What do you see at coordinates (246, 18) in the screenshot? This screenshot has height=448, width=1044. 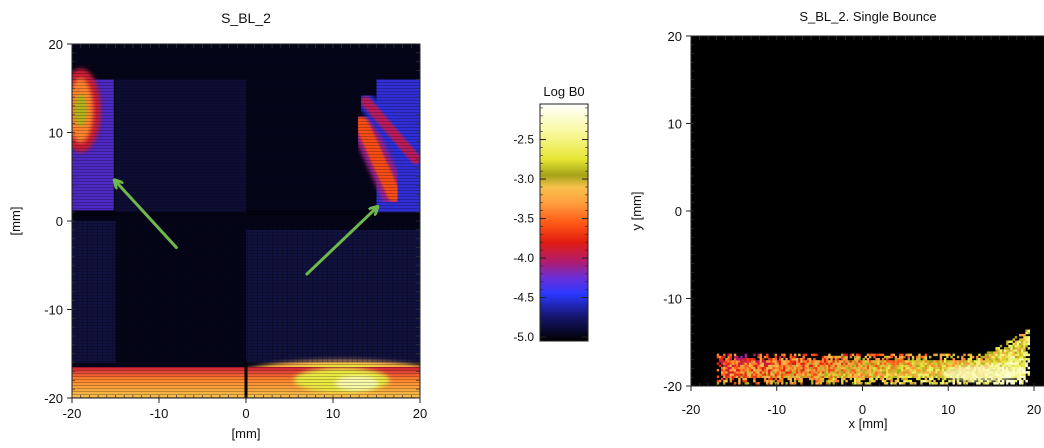 I see `left-plot-title: S_BL_2` at bounding box center [246, 18].